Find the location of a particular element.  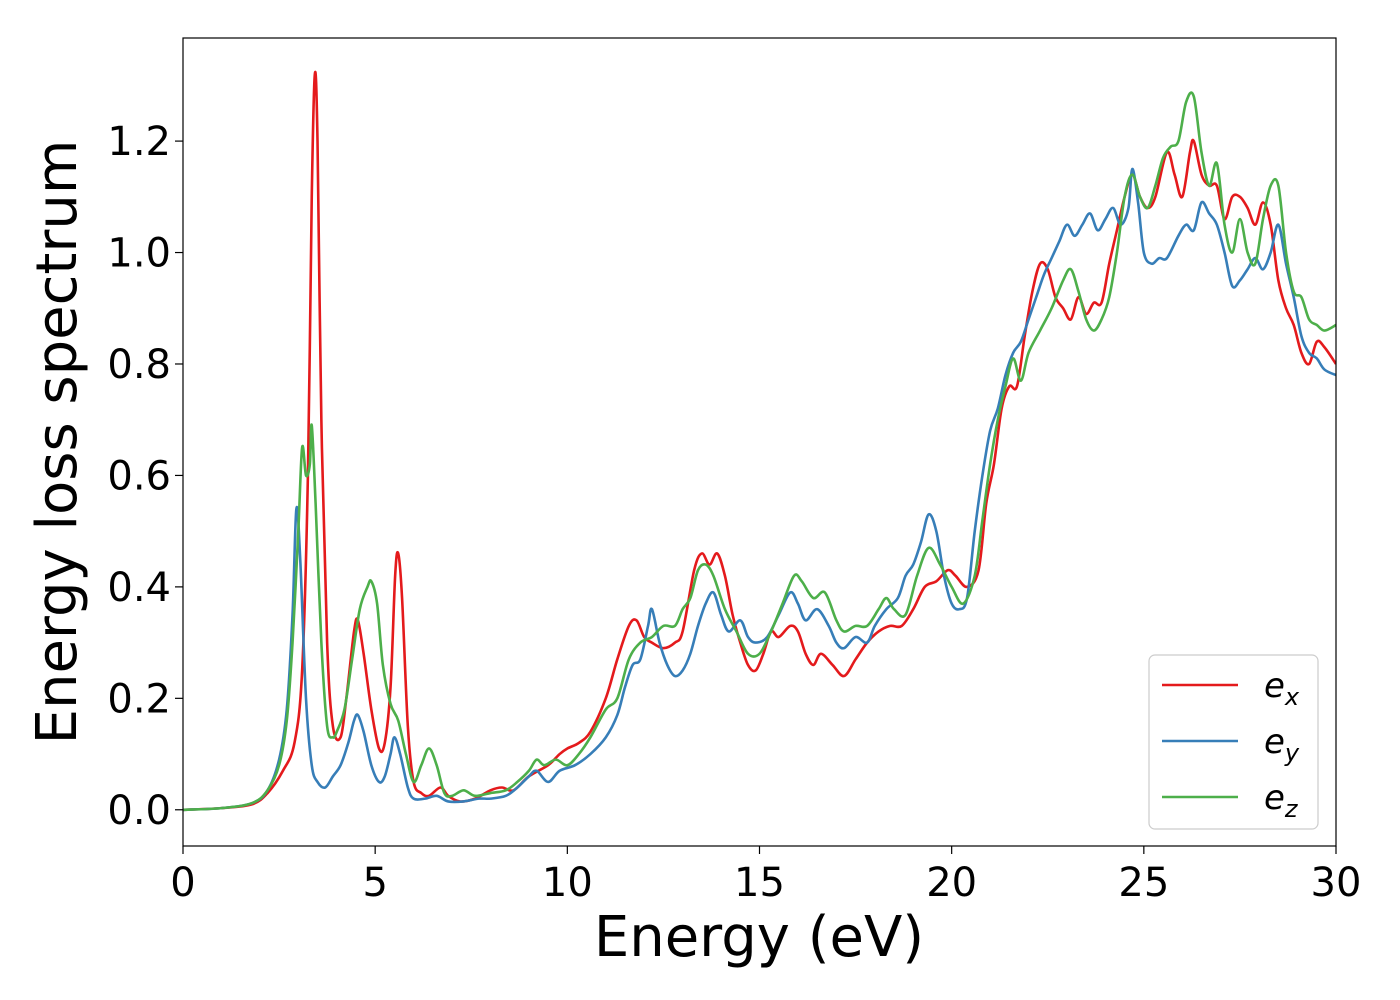

x-tick-label: 10 is located at coordinates (567, 883).